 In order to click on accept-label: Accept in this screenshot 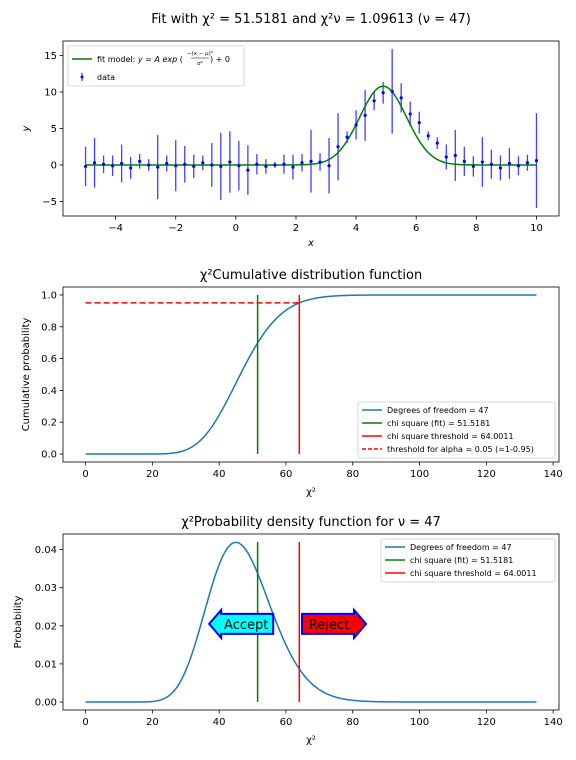, I will do `click(246, 625)`.